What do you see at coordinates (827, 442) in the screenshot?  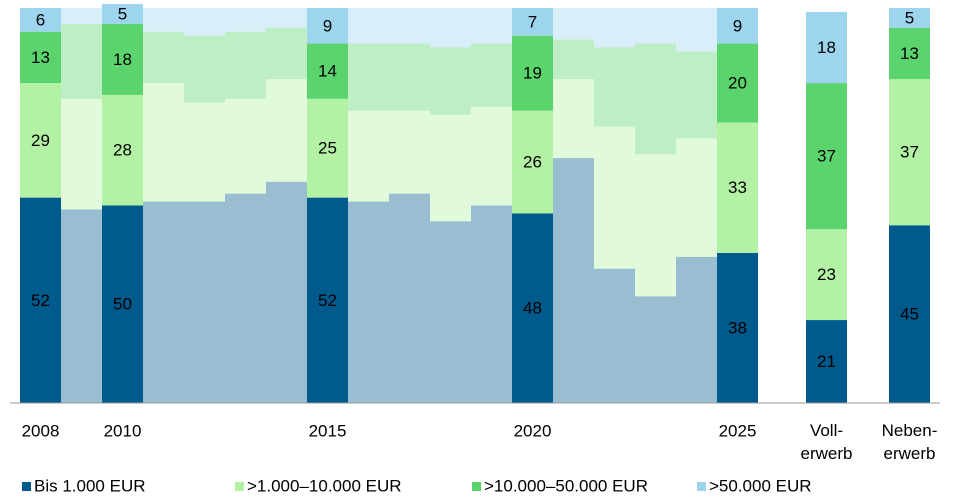 I see `x-tick-label: Voll-erwerb` at bounding box center [827, 442].